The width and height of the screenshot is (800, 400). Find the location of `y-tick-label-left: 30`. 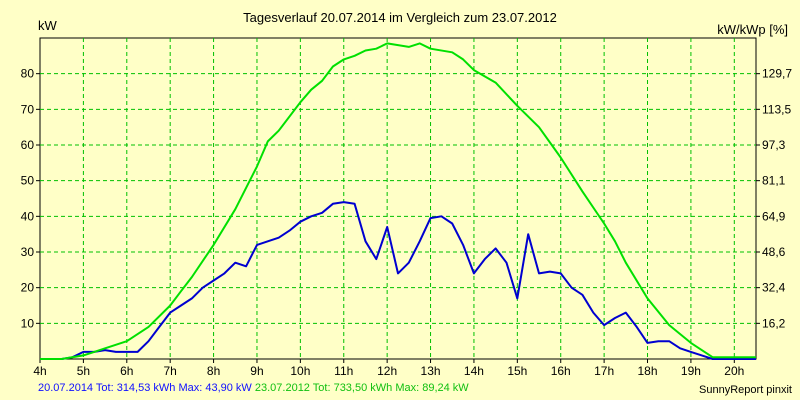

y-tick-label-left: 30 is located at coordinates (28, 252).